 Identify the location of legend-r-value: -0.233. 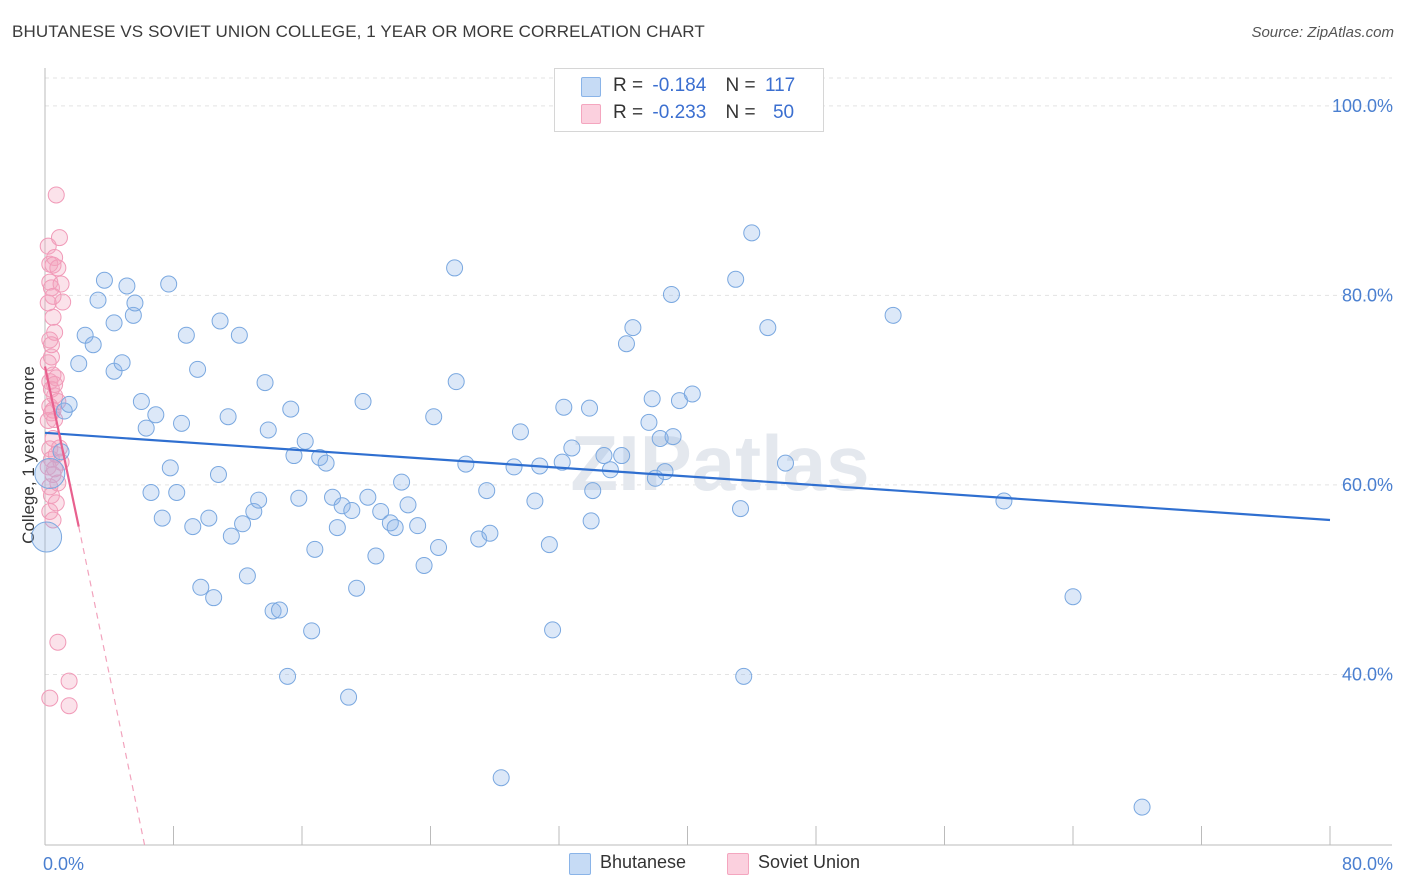
(679, 112).